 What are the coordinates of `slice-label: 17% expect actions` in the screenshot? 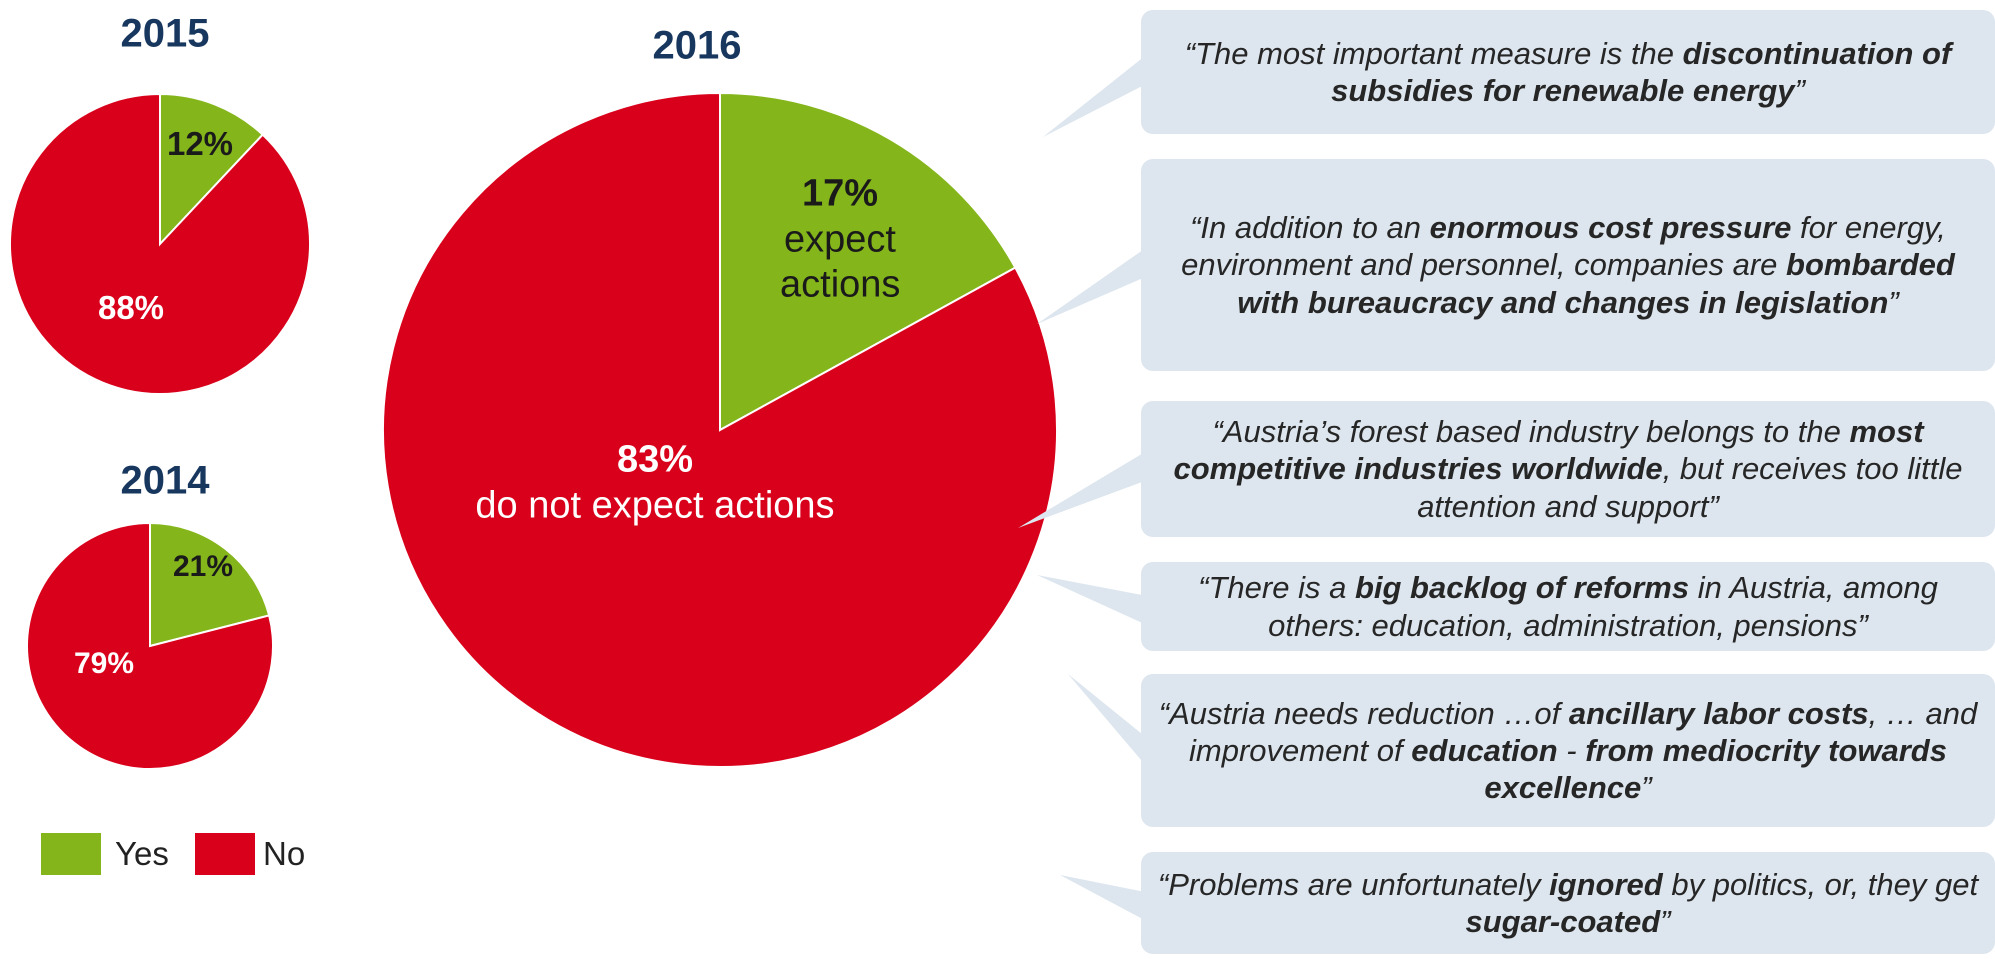 It's located at (840, 240).